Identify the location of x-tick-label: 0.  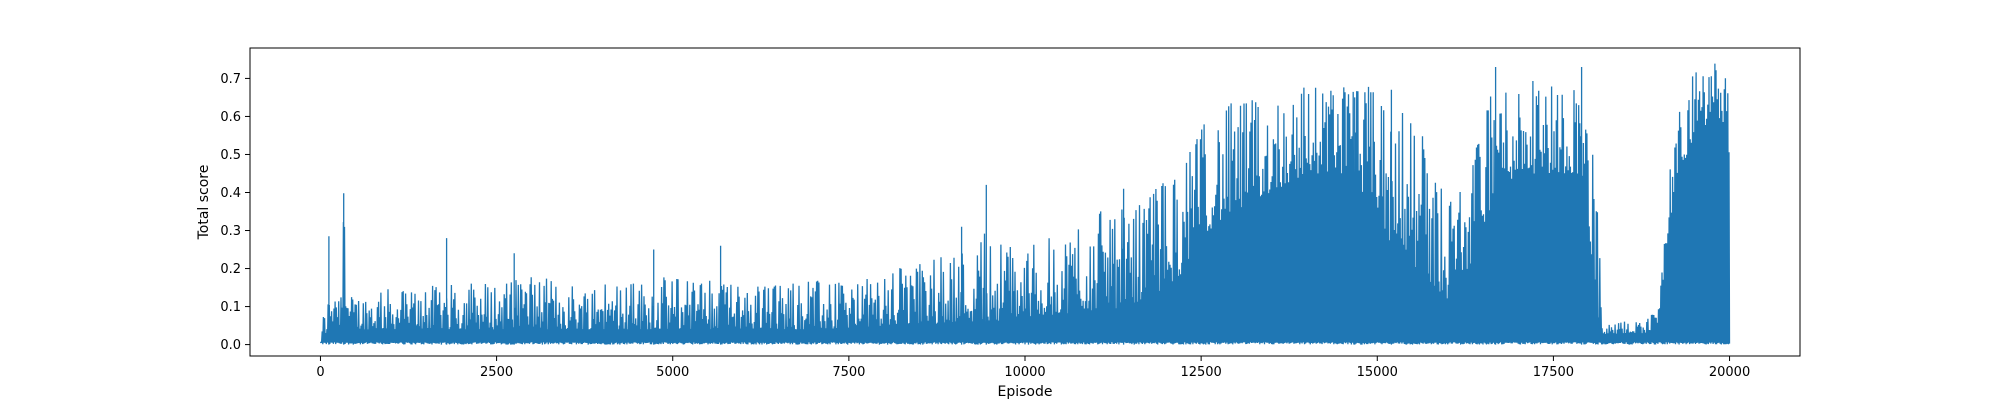
(320, 372).